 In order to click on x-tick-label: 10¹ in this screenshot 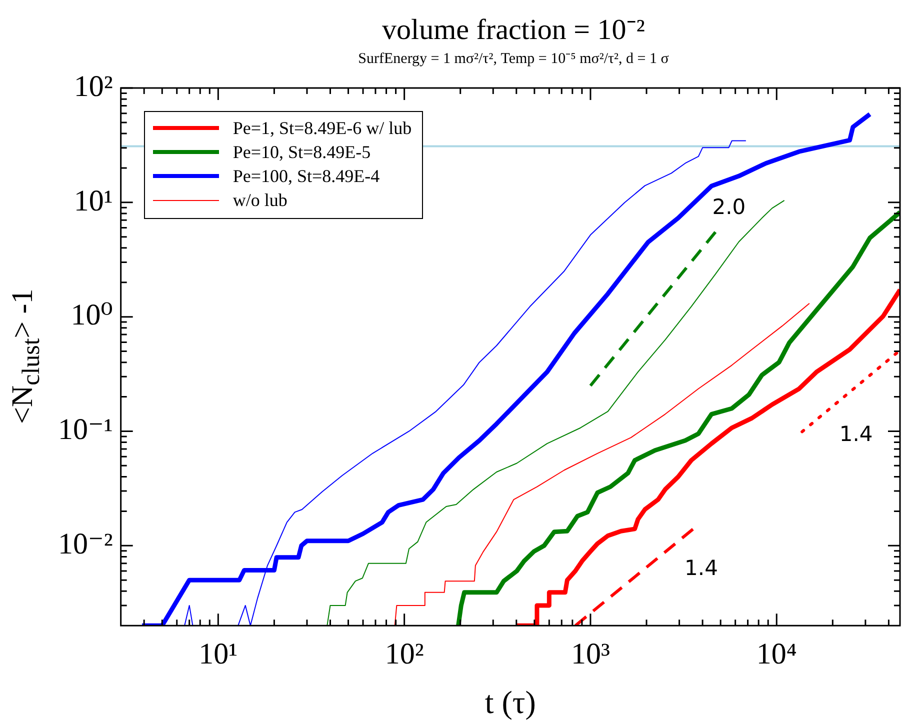, I will do `click(218, 653)`.